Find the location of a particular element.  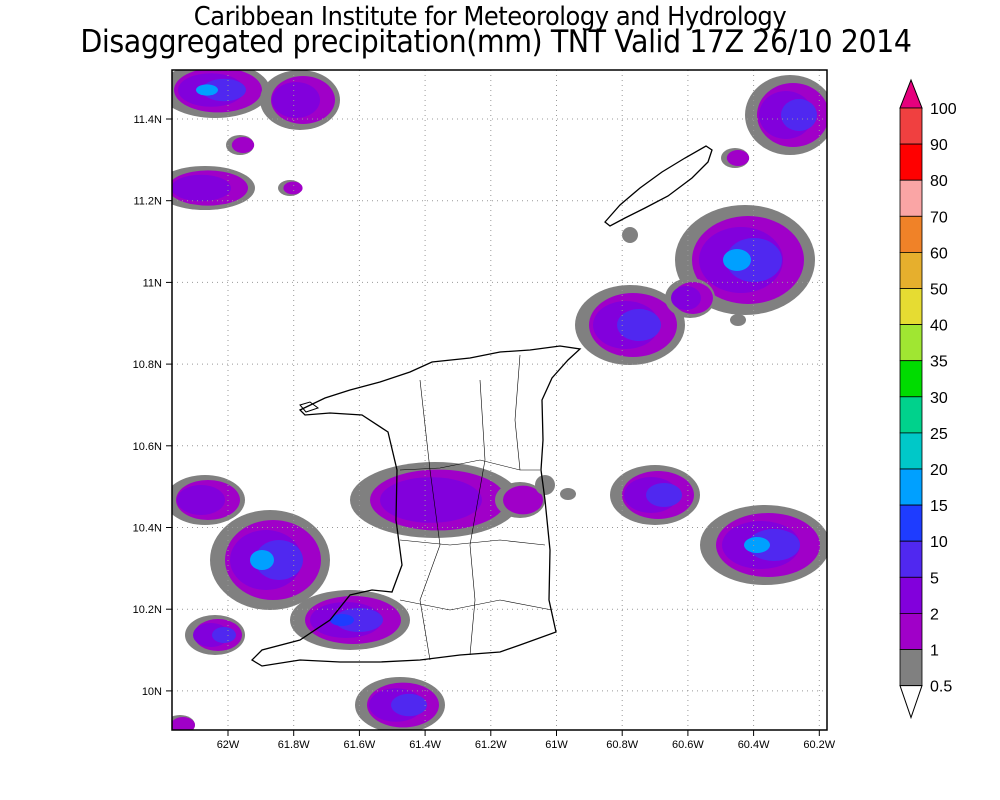

colorbar-label: 25 is located at coordinates (939, 434).